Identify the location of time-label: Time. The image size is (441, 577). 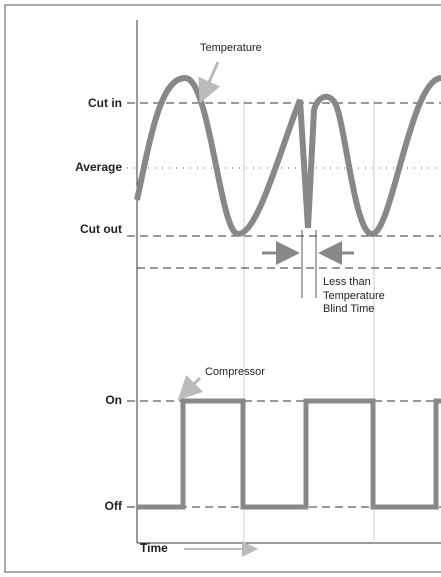
(154, 548).